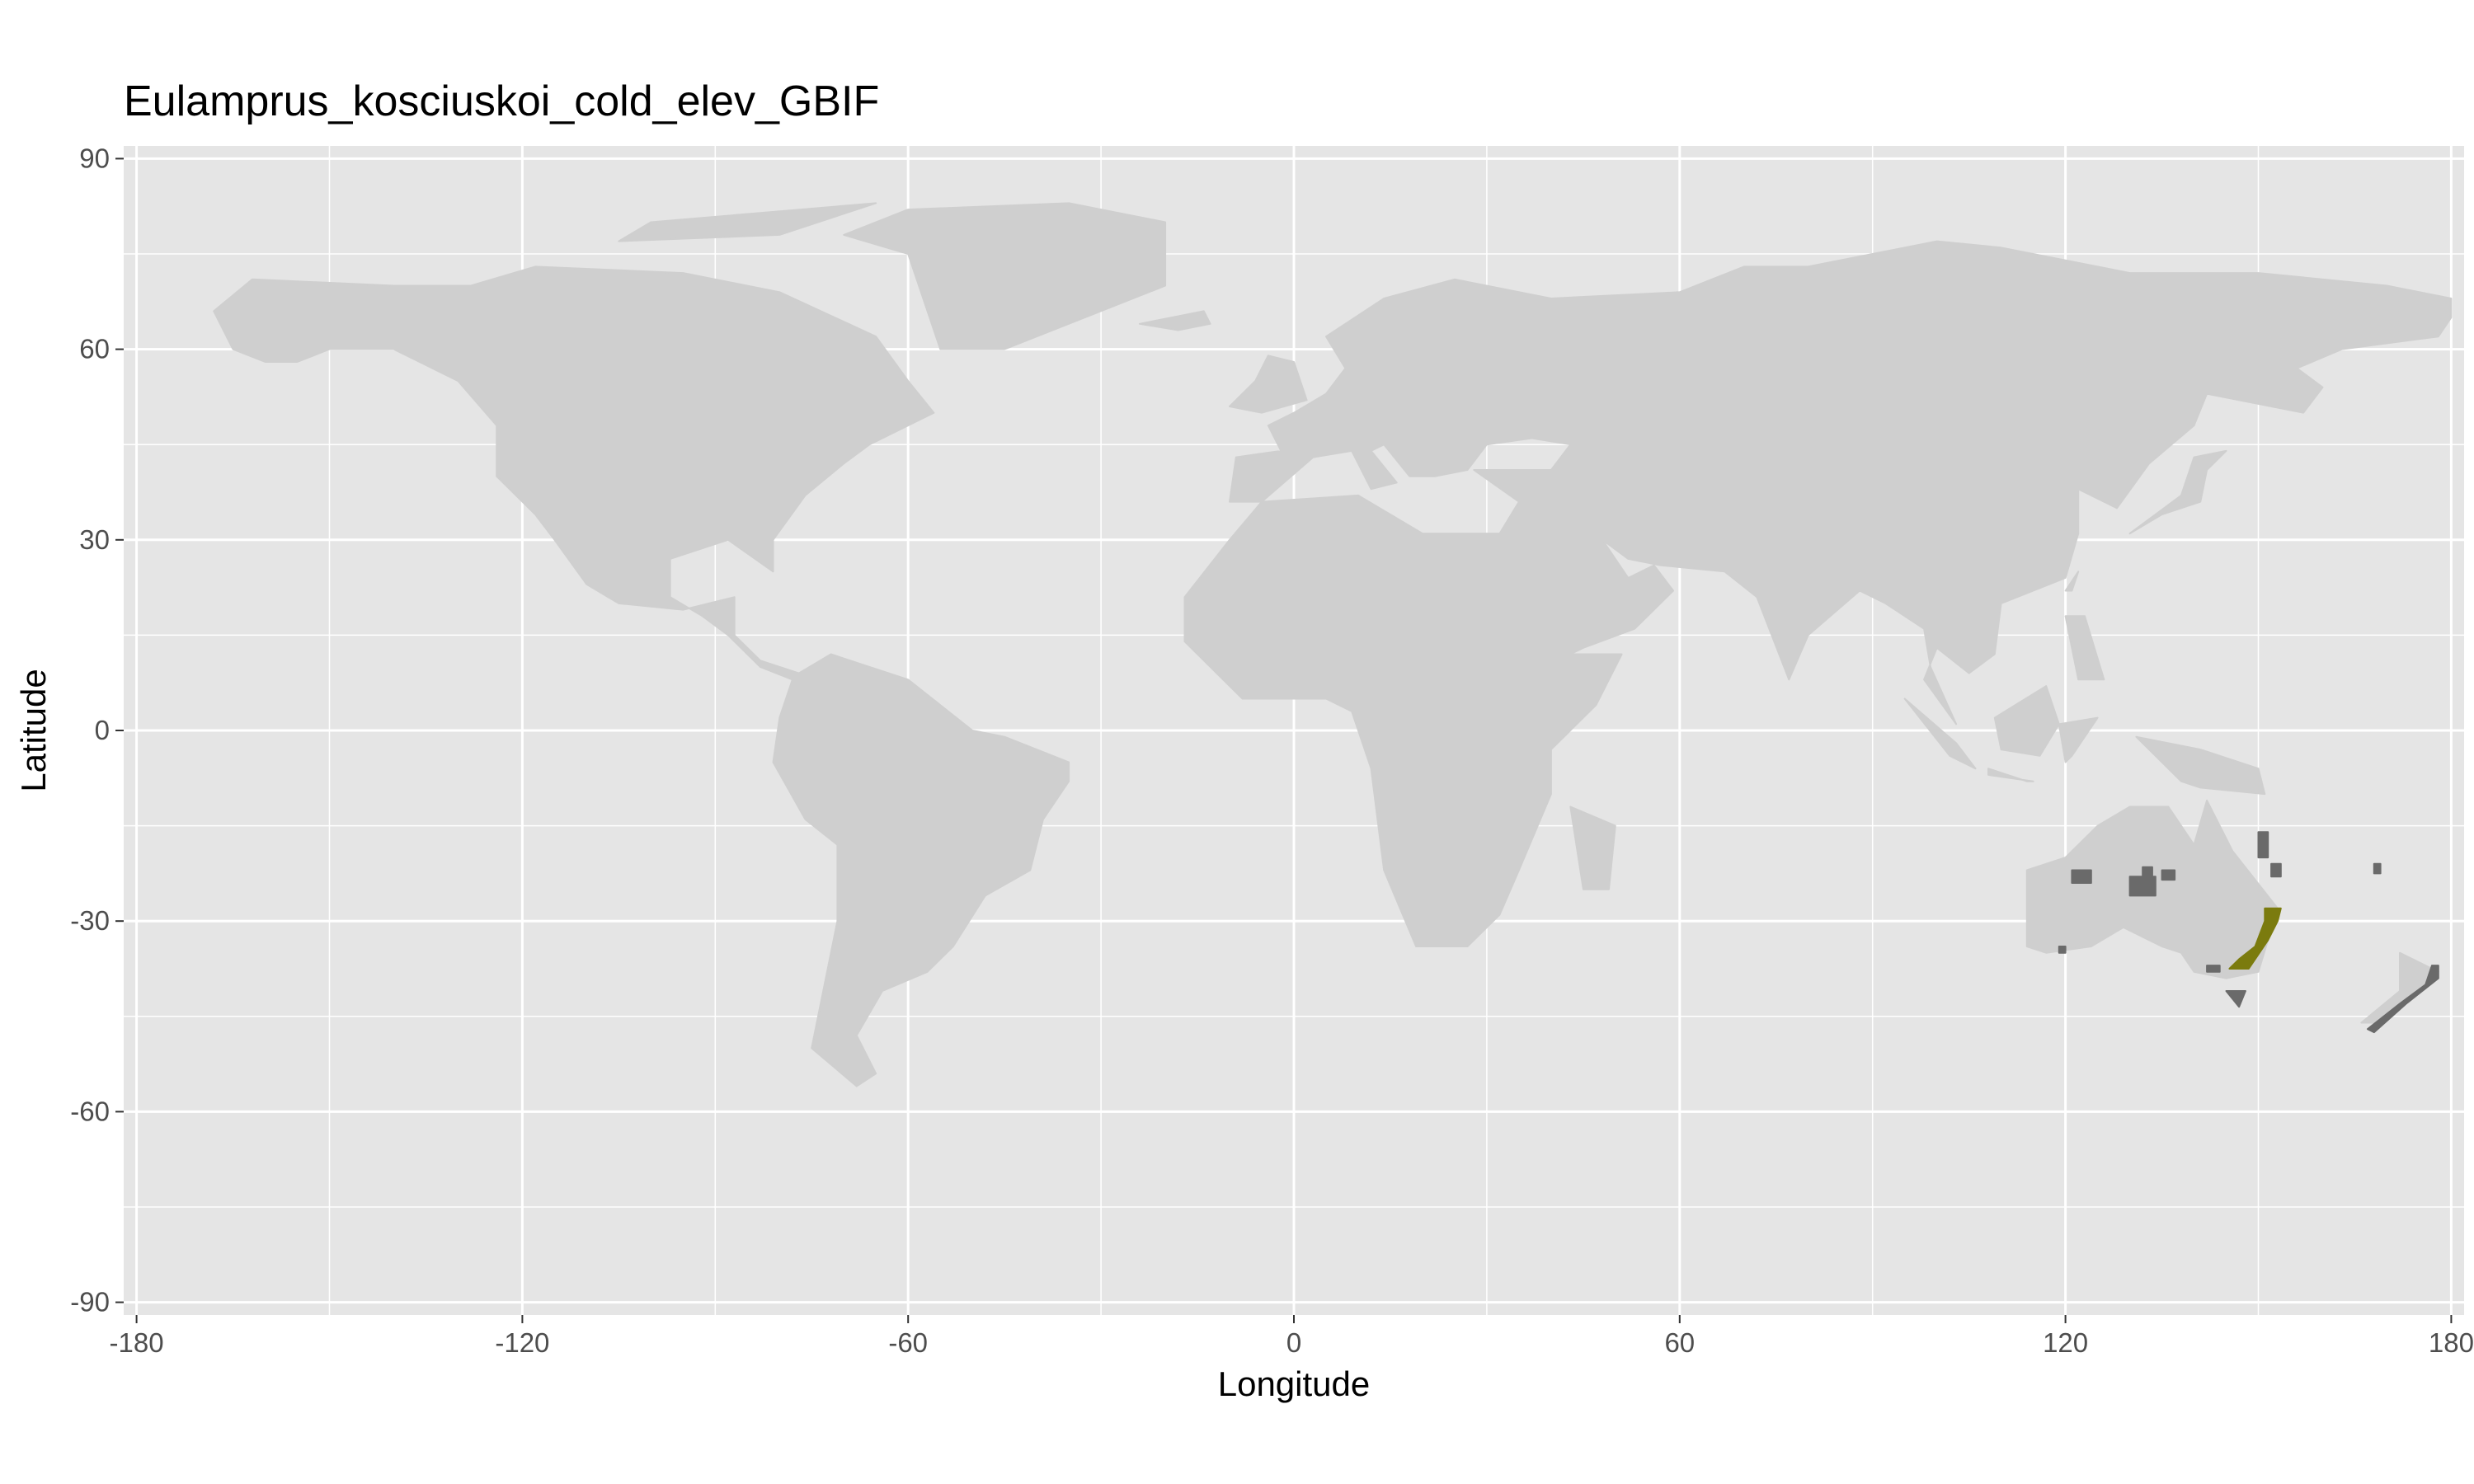  I want to click on map-title: Eulamprus_kosciuskoi_cold_elev_GBIF, so click(501, 101).